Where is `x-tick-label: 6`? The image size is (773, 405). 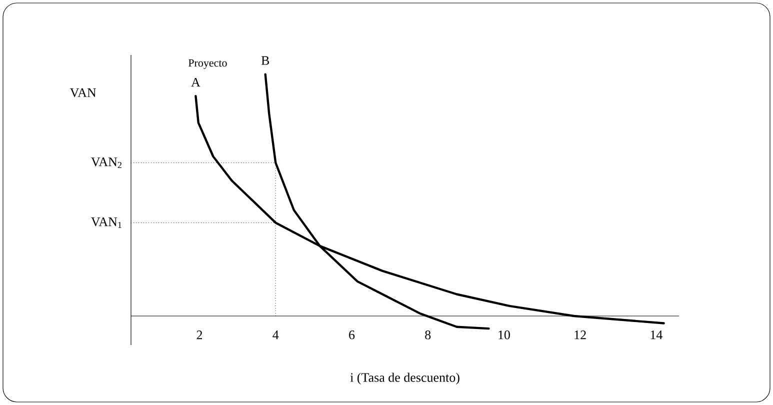
x-tick-label: 6 is located at coordinates (352, 335).